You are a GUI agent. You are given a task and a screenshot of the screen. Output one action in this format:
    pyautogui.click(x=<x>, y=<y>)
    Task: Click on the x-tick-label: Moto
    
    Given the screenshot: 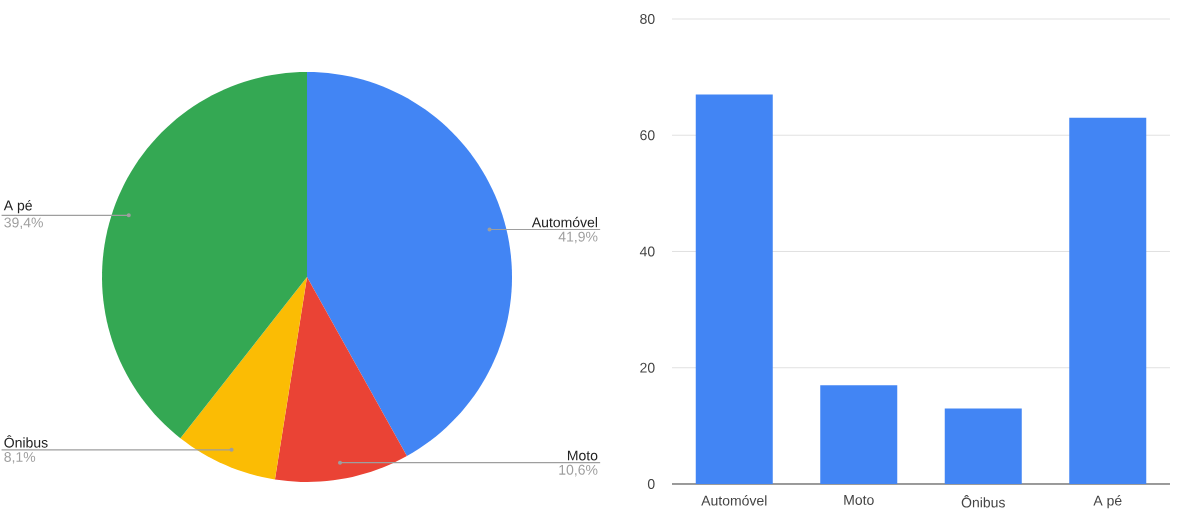 What is the action you would take?
    pyautogui.click(x=859, y=500)
    